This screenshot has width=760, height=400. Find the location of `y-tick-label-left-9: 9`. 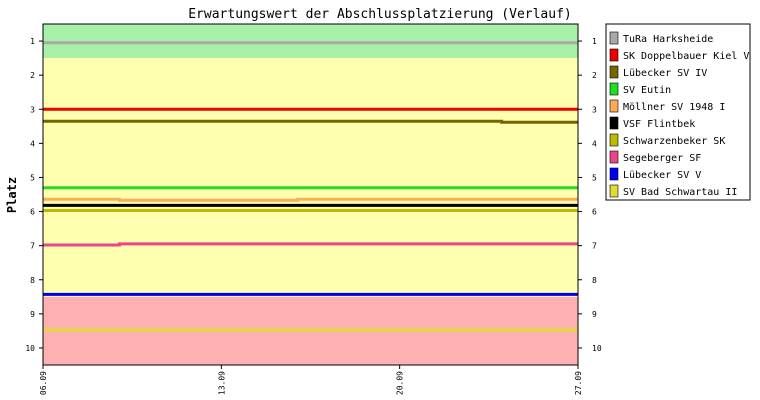

y-tick-label-left-9: 9 is located at coordinates (32, 314).